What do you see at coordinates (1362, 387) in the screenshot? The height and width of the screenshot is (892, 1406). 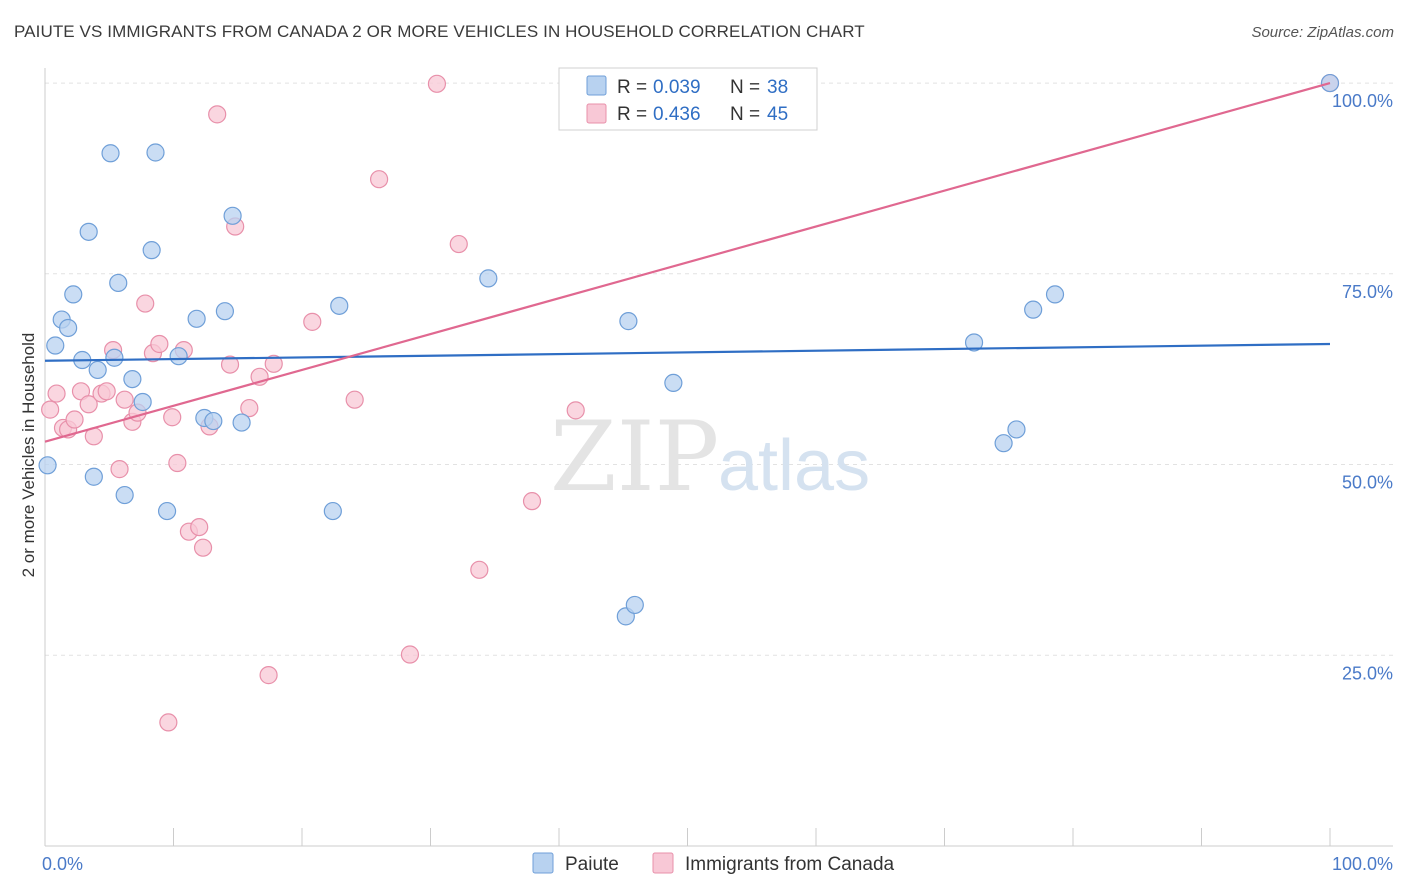 I see `y-tick-labels: 25.0% 50.0% 75.0% 100.0%` at bounding box center [1362, 387].